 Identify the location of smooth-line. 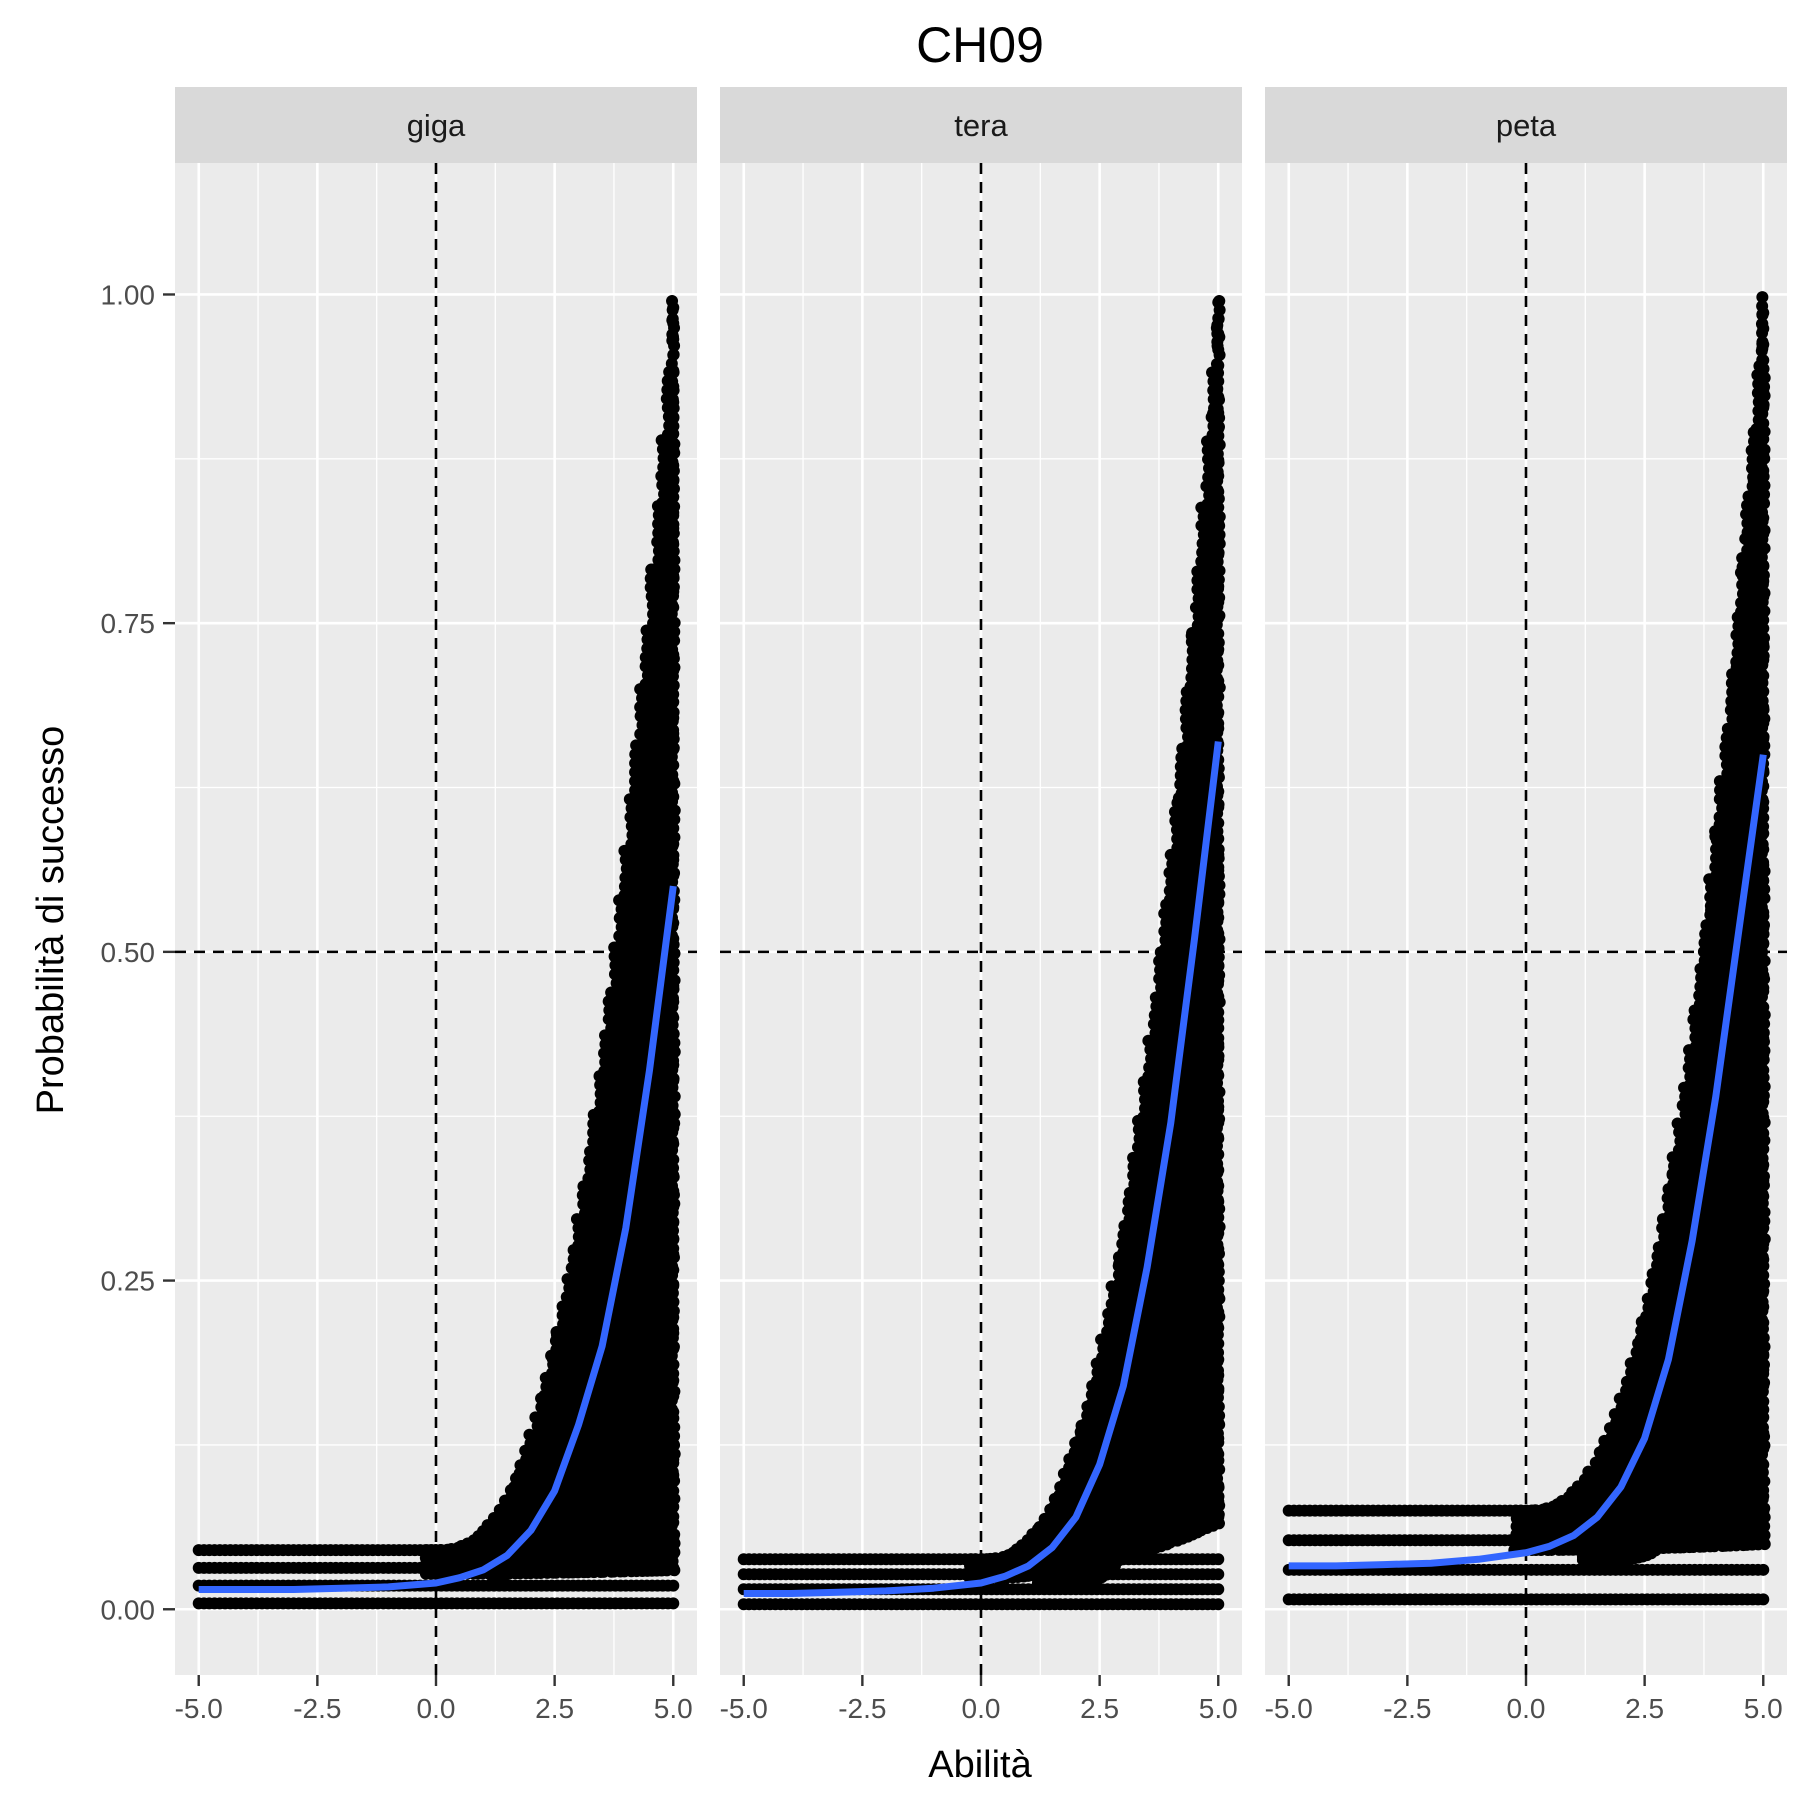
(437, 1239).